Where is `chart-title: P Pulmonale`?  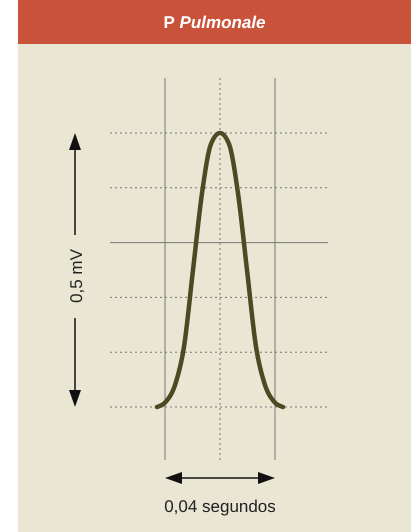
chart-title: P Pulmonale is located at coordinates (214, 22).